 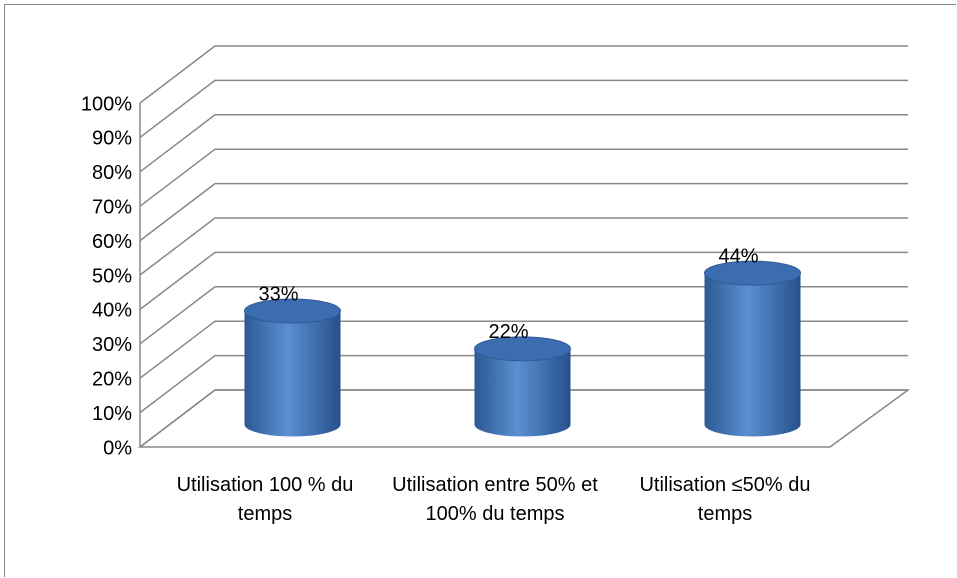 What do you see at coordinates (112, 379) in the screenshot?
I see `y-tick-label: 20%` at bounding box center [112, 379].